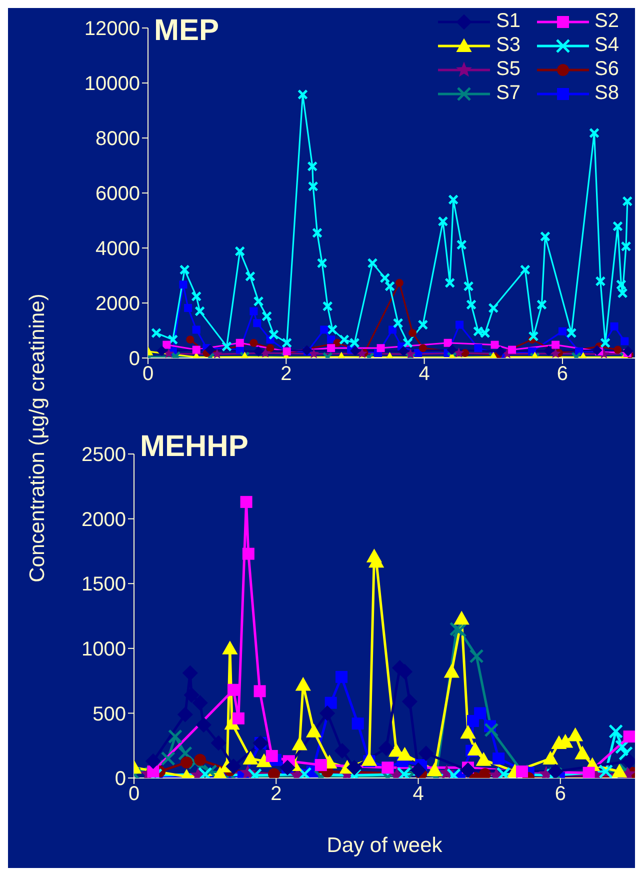  What do you see at coordinates (606, 93) in the screenshot?
I see `legend-label: S8` at bounding box center [606, 93].